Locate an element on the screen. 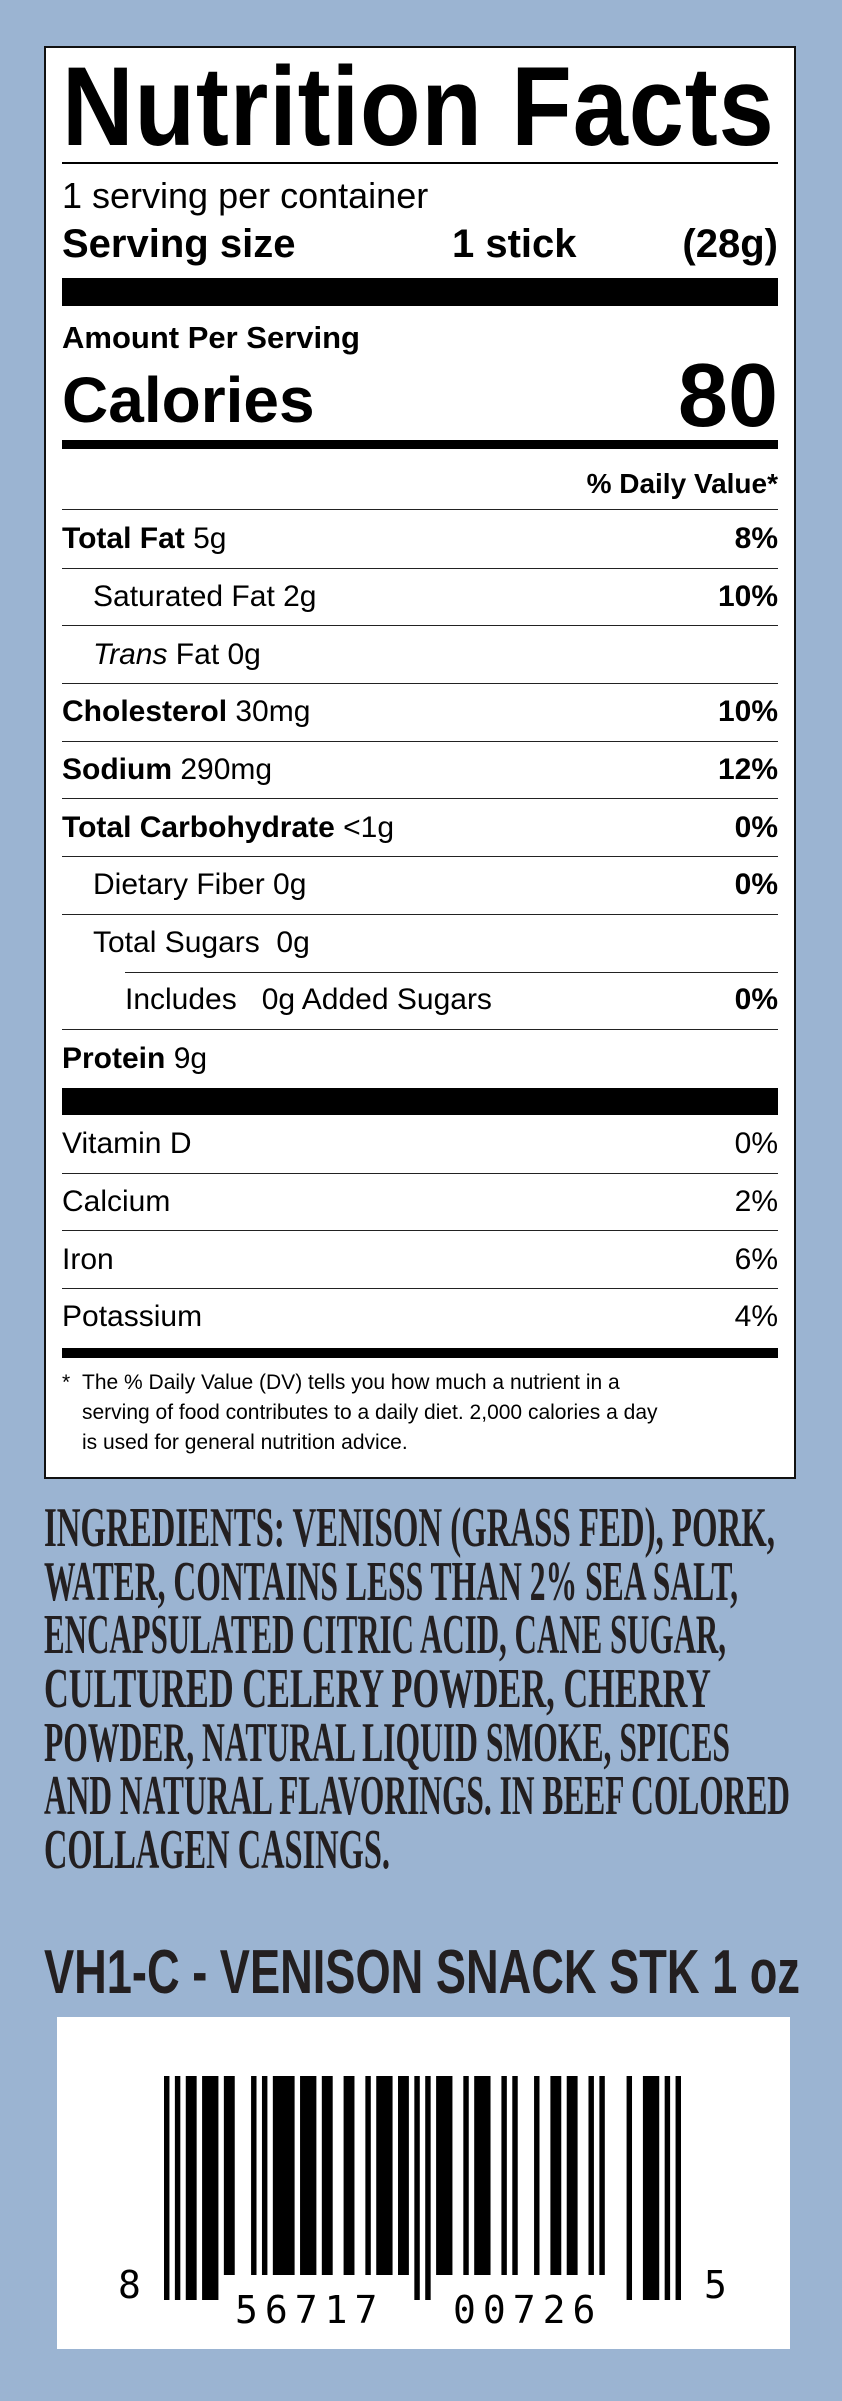  vitamin-row-iron: Iron 6% is located at coordinates (420, 1259).